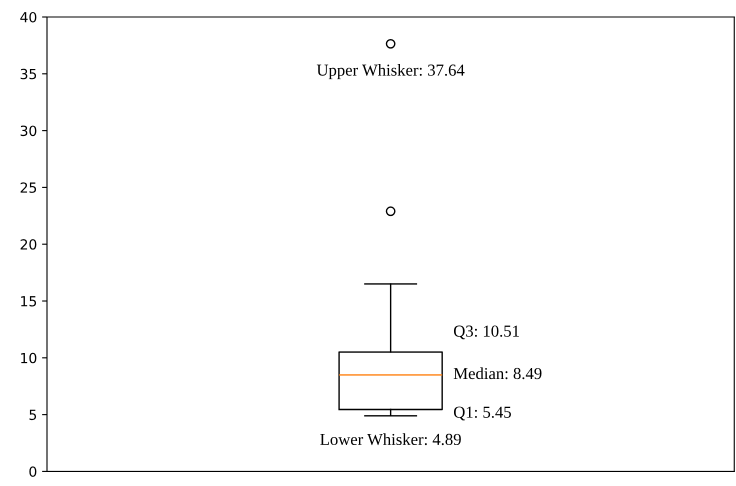  I want to click on y-tick-label: 10, so click(28, 358).